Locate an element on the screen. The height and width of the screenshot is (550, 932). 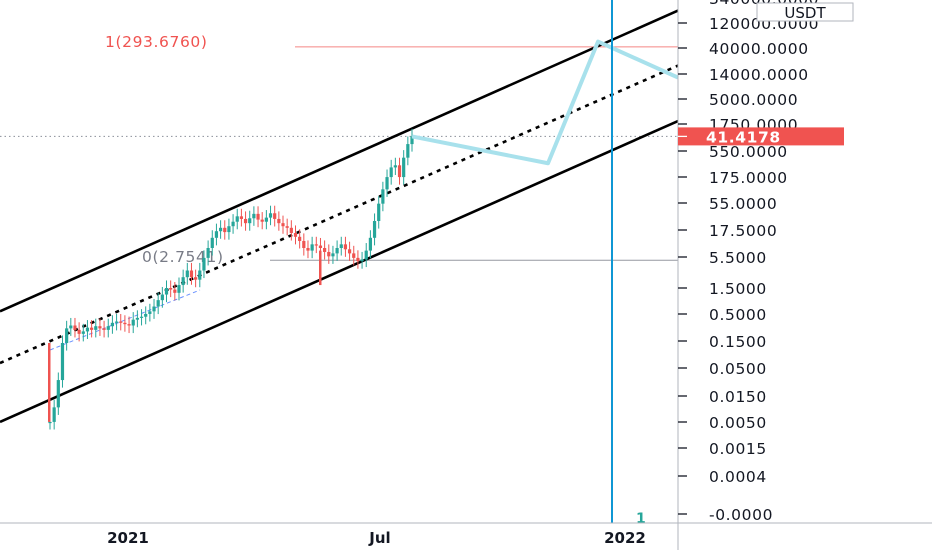
vertical-marker-layer: 1 is located at coordinates (645, 275).